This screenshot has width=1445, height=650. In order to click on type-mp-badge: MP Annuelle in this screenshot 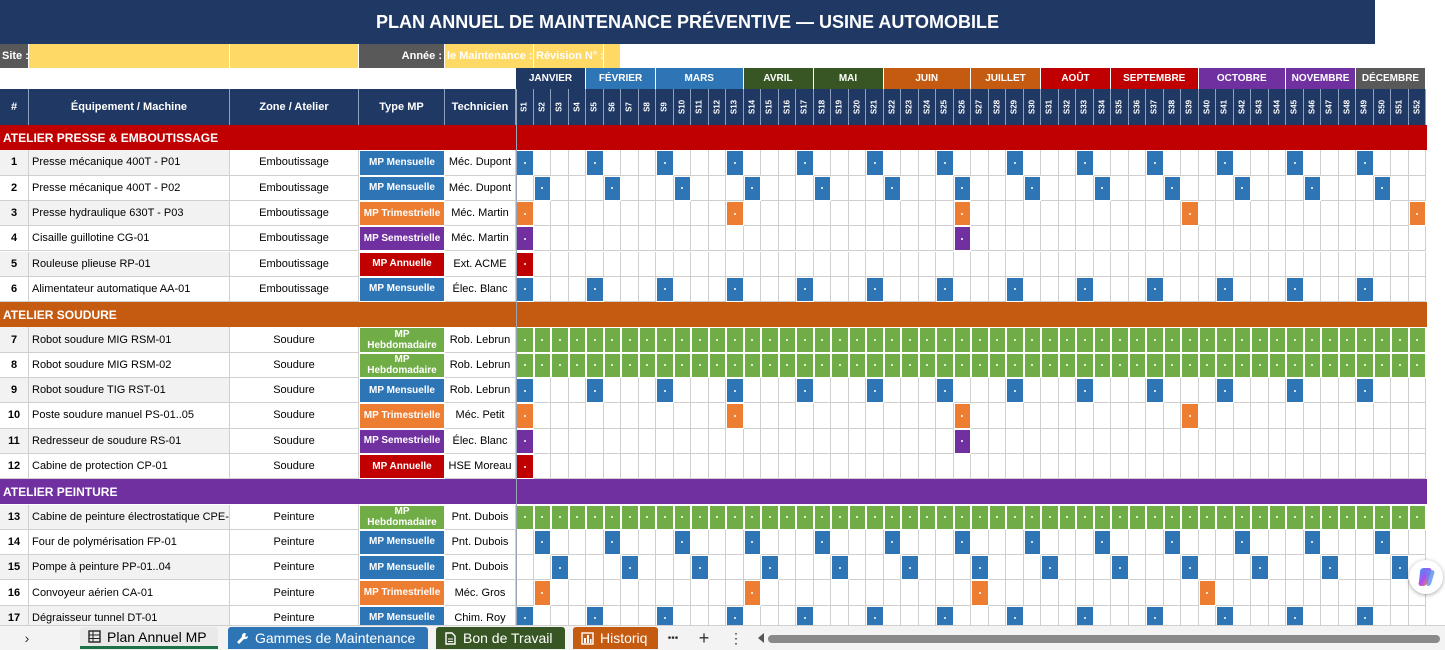, I will do `click(402, 264)`.